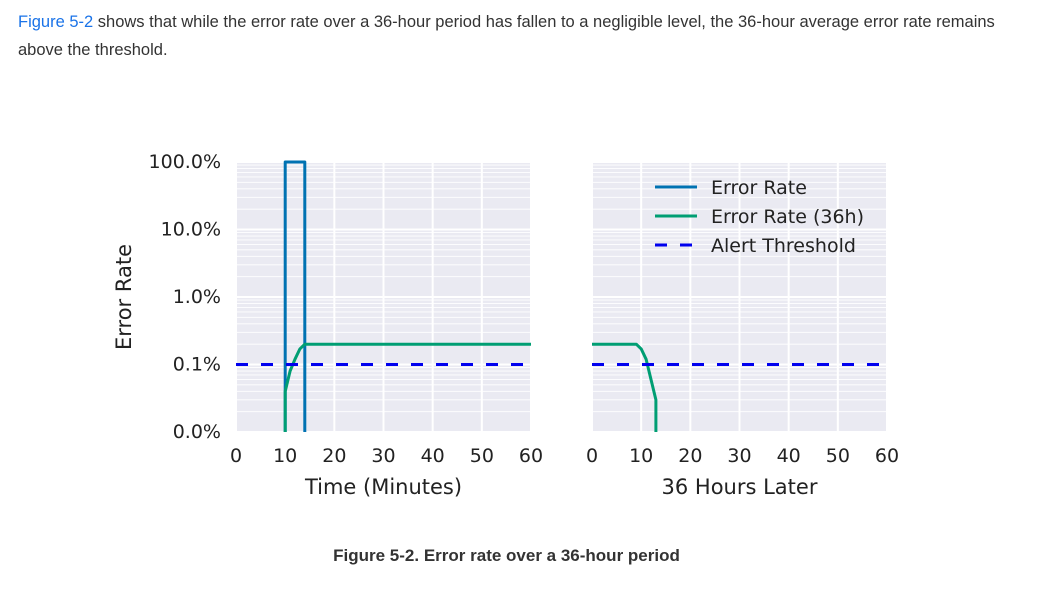  What do you see at coordinates (185, 162) in the screenshot?
I see `y-tick-label: 100.0%` at bounding box center [185, 162].